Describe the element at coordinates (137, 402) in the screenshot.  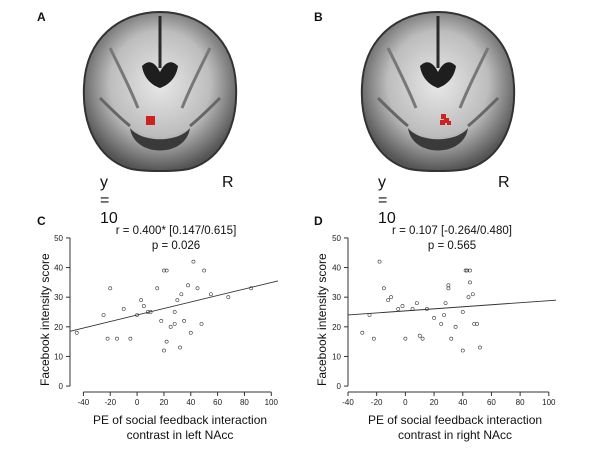
I see `x-tick-label-c: 0` at that location.